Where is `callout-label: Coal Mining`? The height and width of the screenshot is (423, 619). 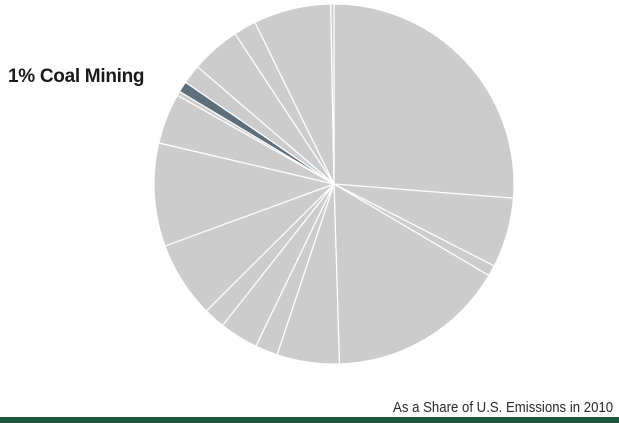 callout-label: Coal Mining is located at coordinates (92, 76).